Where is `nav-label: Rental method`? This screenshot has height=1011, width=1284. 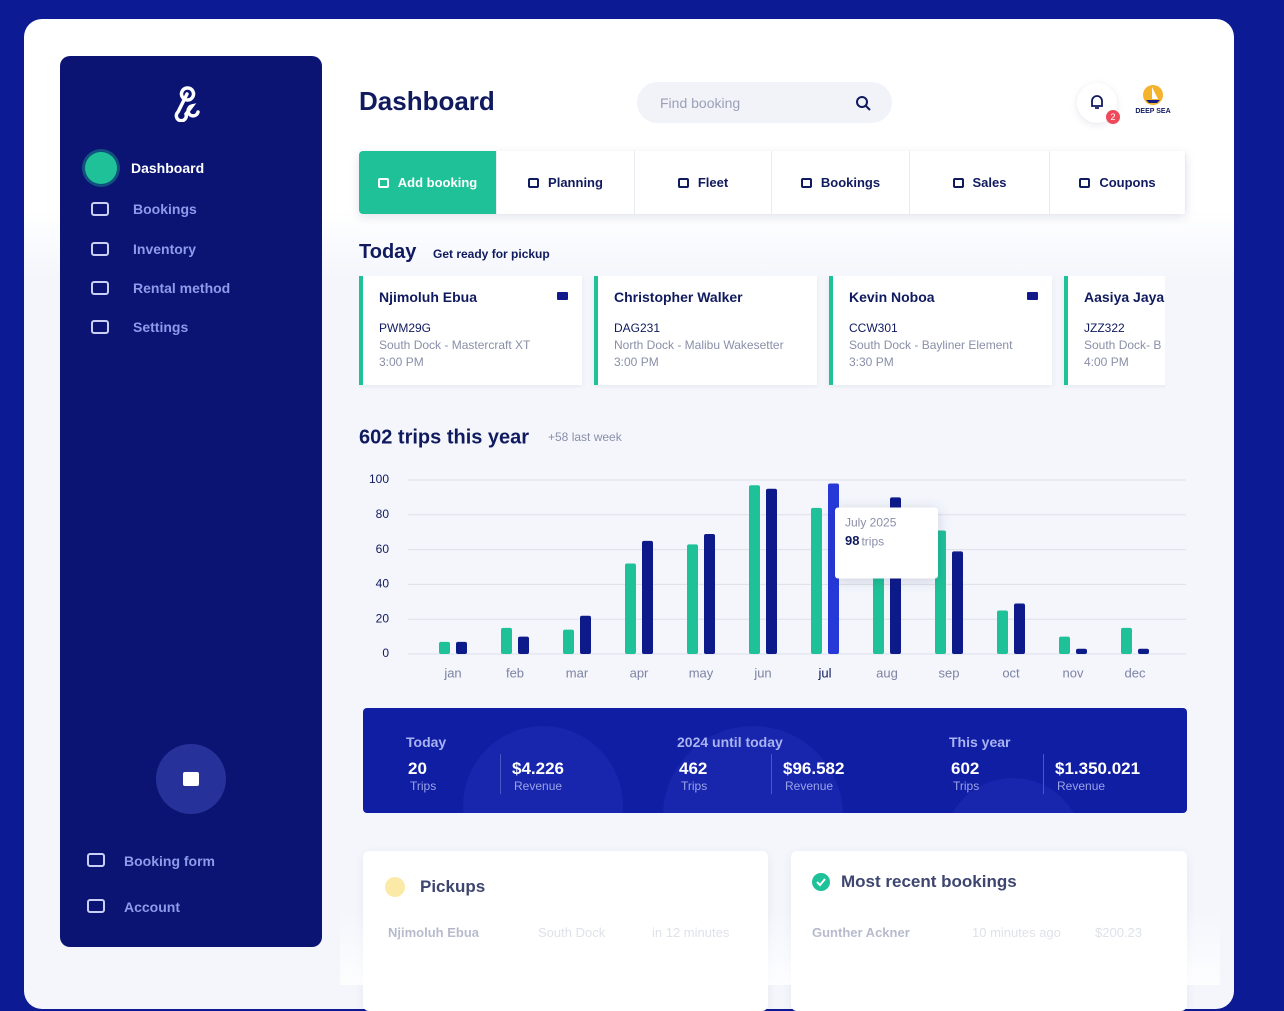
nav-label: Rental method is located at coordinates (182, 288).